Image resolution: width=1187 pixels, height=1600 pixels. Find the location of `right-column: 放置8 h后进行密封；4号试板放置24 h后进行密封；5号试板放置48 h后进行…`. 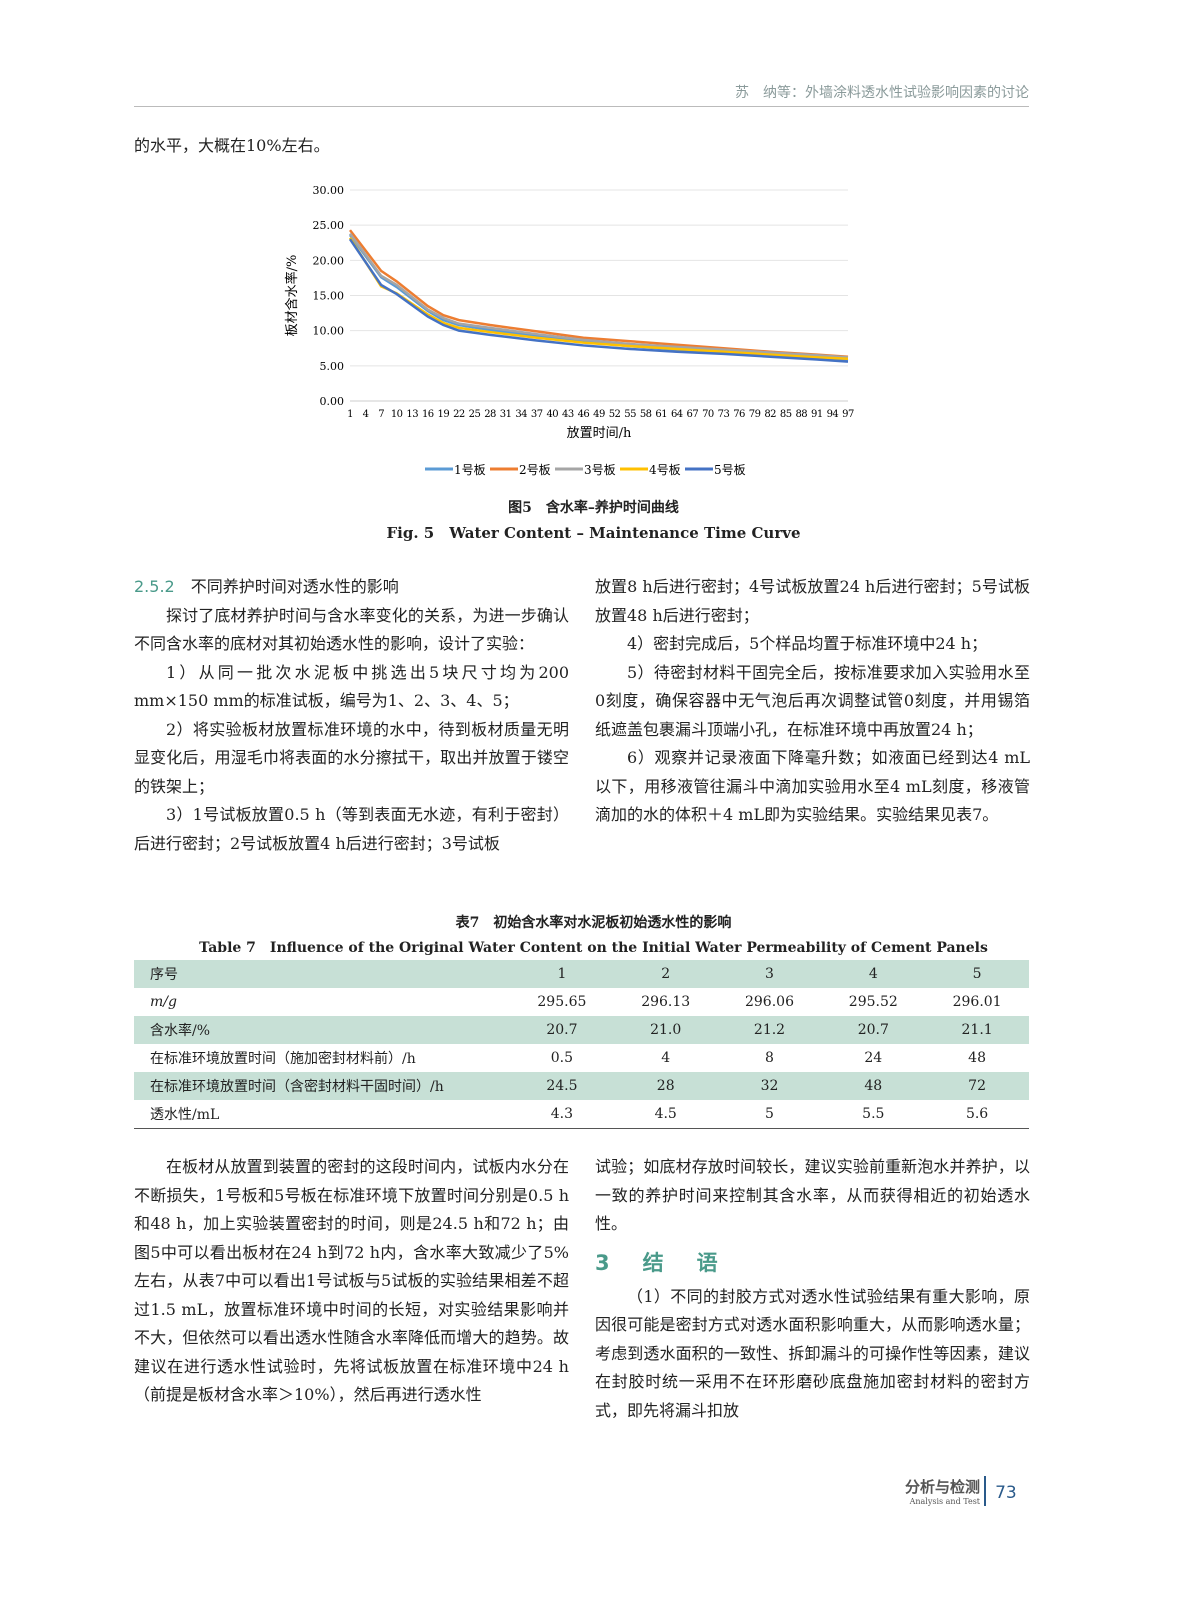

right-column: 放置8 h后进行密封；4号试板放置24 h后进行密封；5号试板放置48 h后进行… is located at coordinates (812, 701).